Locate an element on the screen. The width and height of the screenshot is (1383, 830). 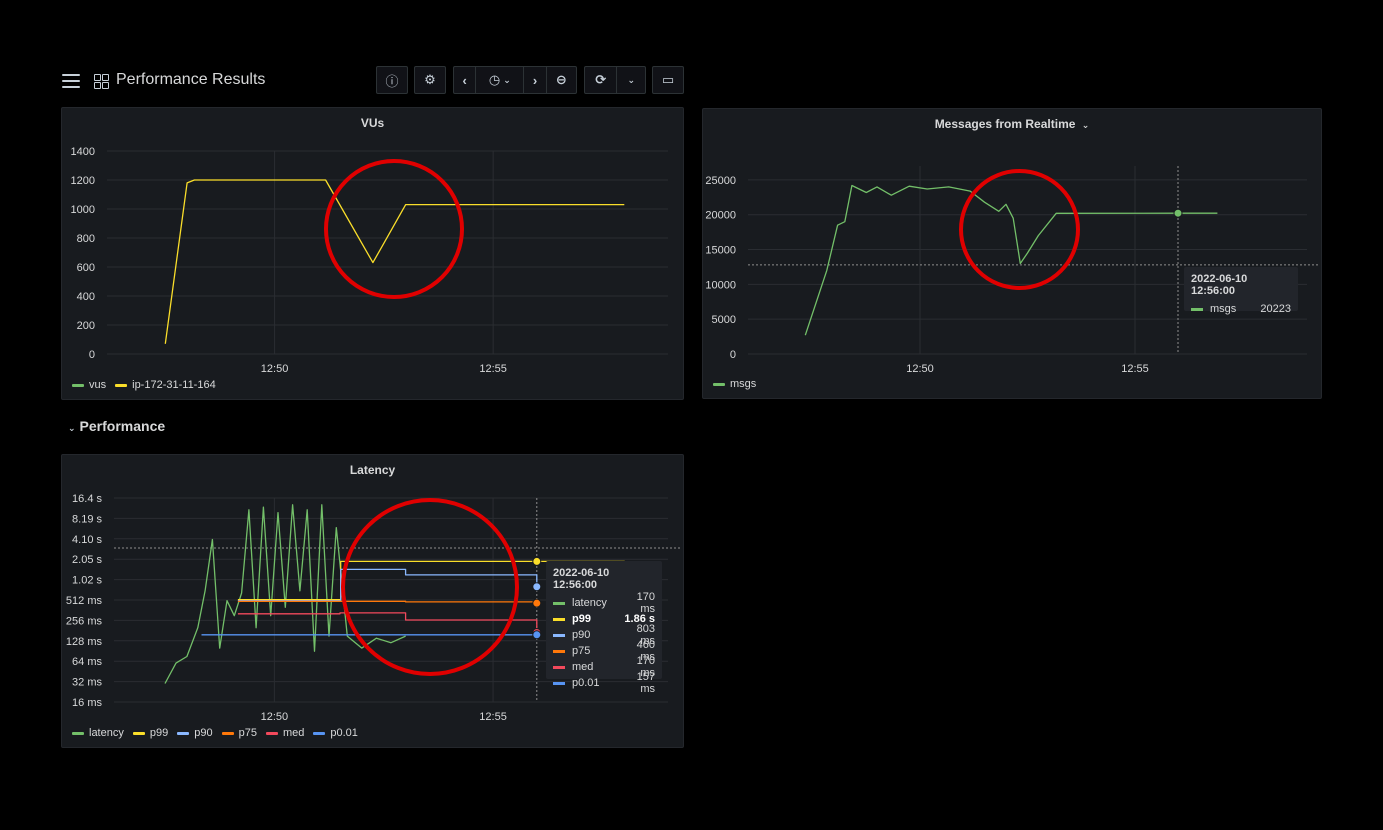
row-title-text: Performance is located at coordinates (122, 426).